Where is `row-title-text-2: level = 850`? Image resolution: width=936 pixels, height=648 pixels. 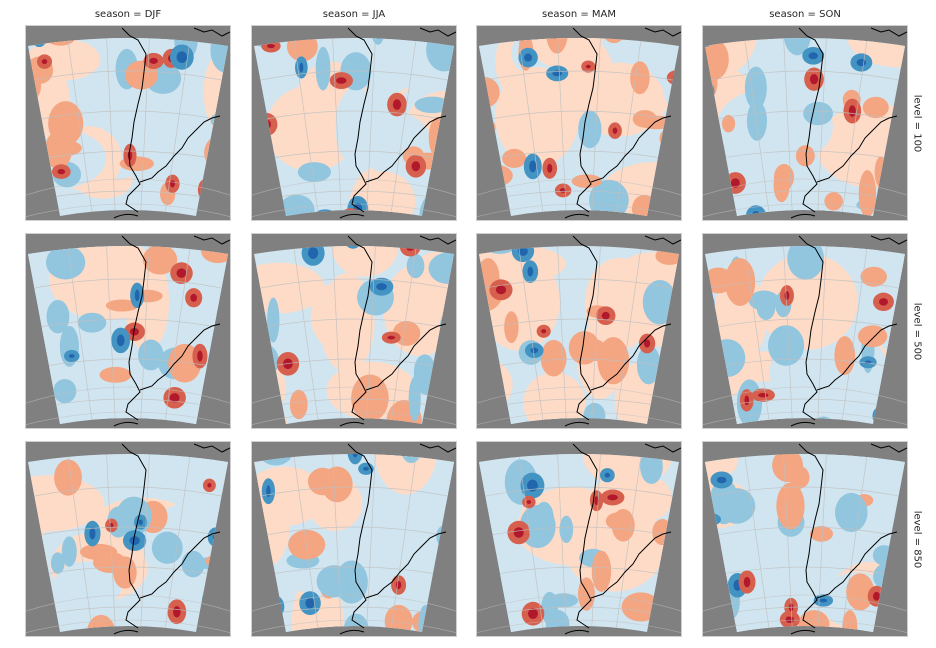
row-title-text-2: level = 850 is located at coordinates (917, 539).